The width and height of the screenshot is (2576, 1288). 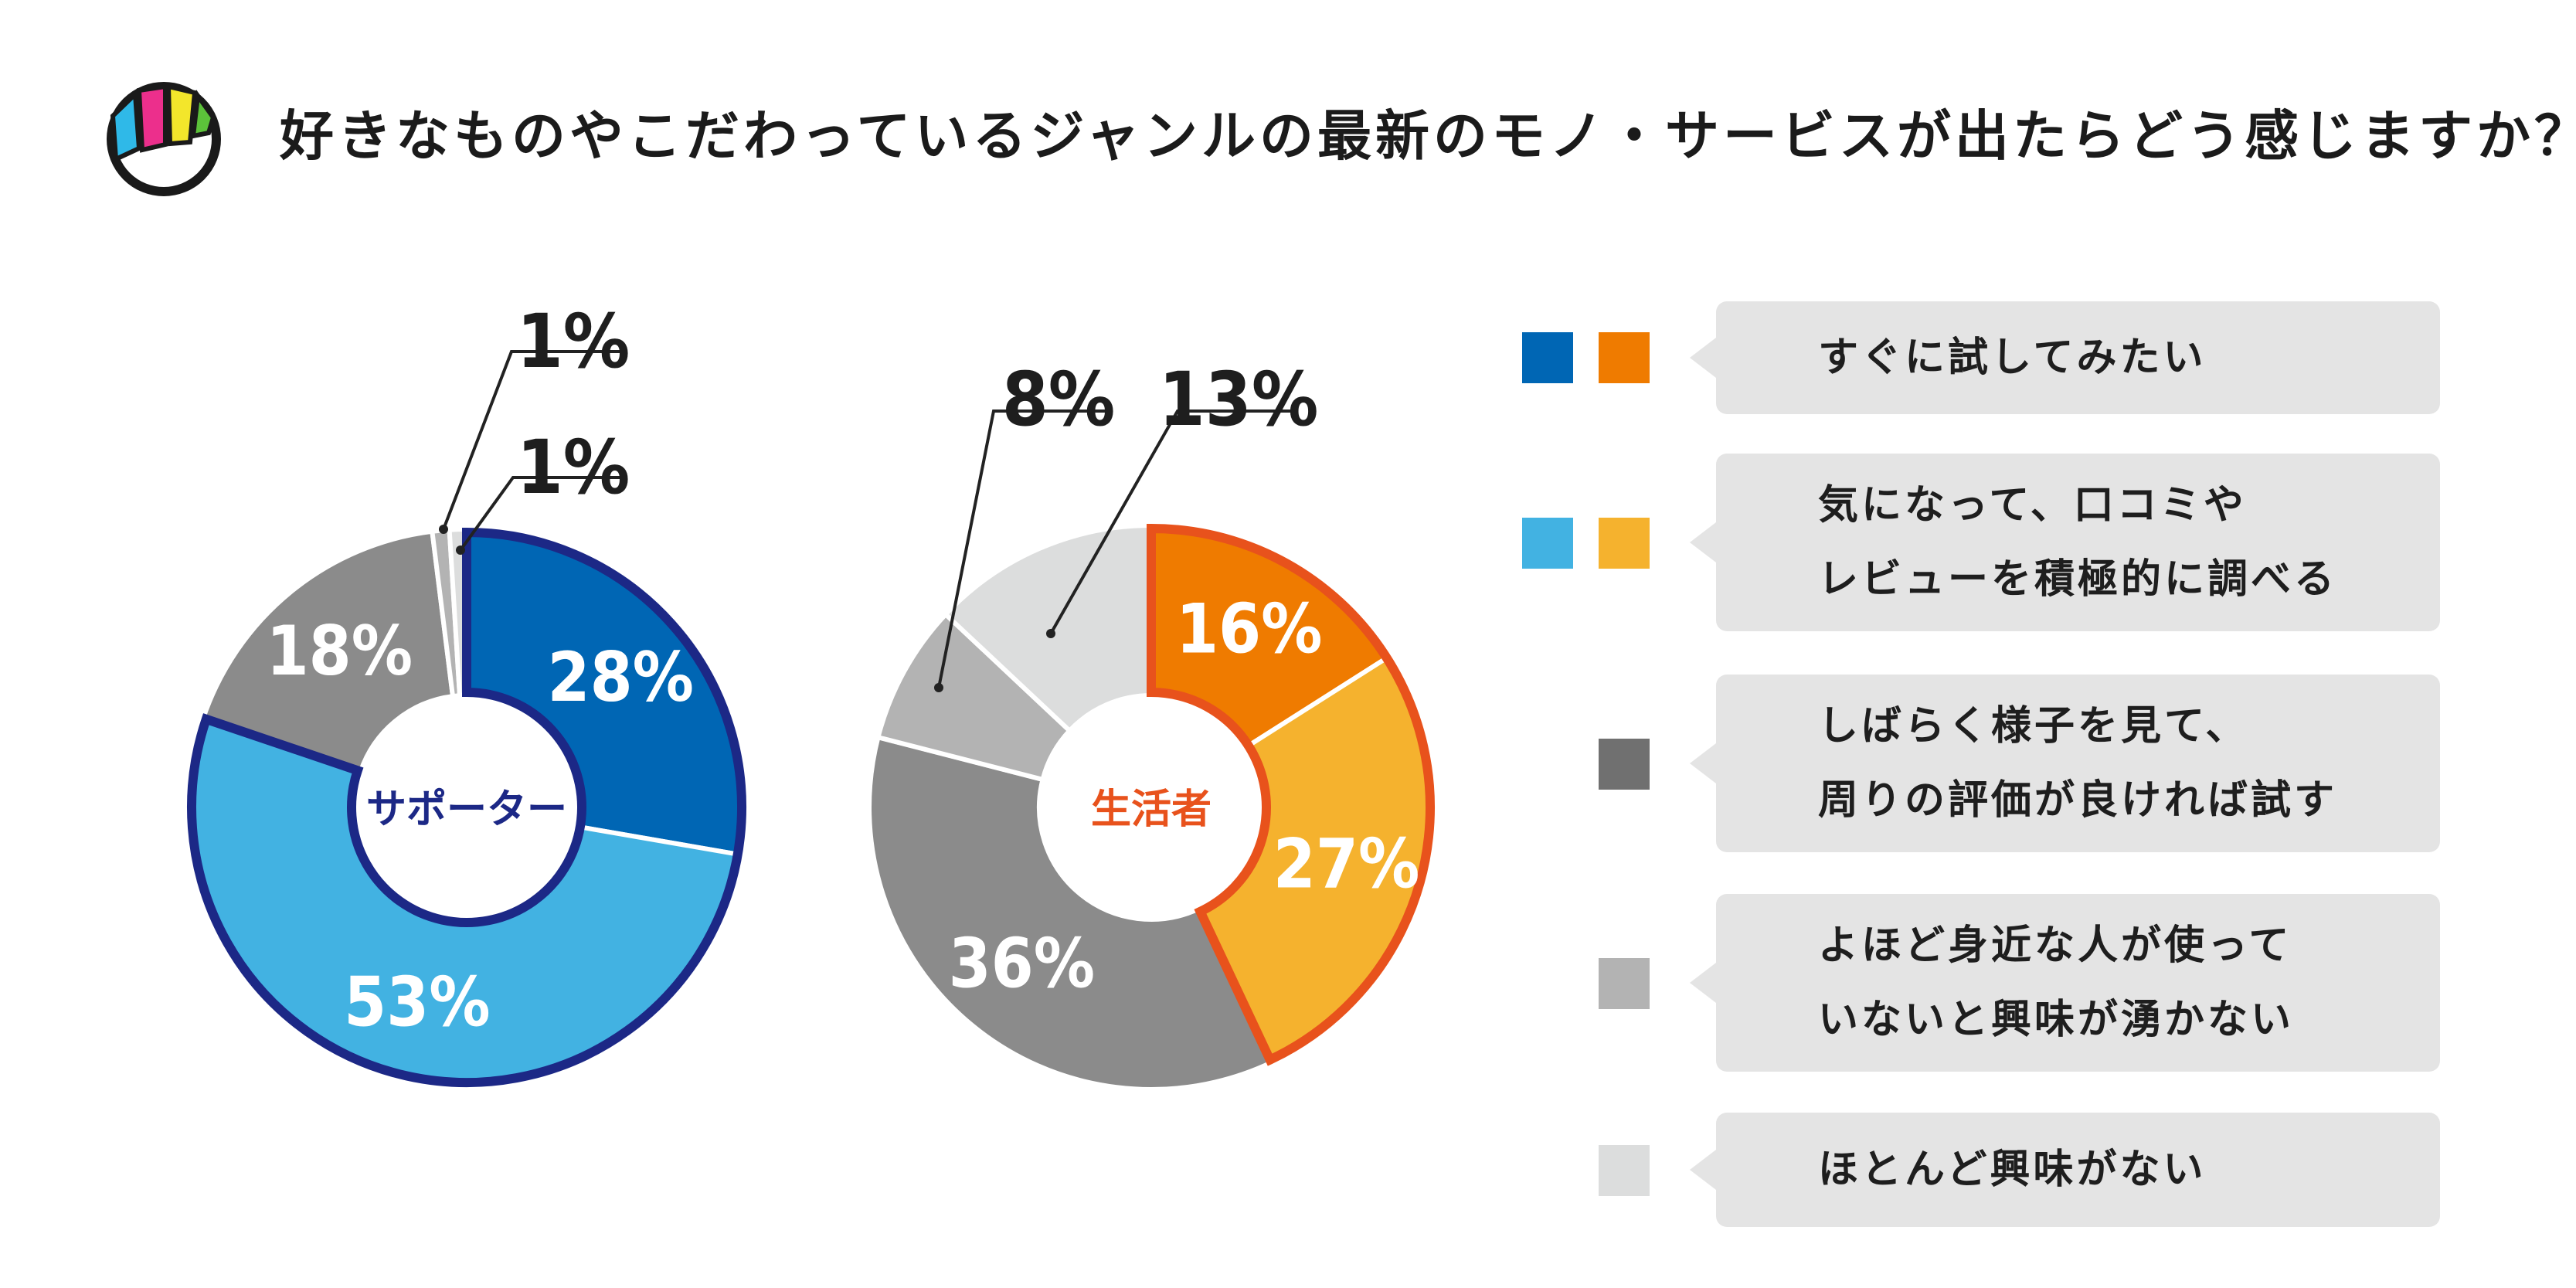 I want to click on legend-item-1: すぐに試してみたい, so click(x=2065, y=357).